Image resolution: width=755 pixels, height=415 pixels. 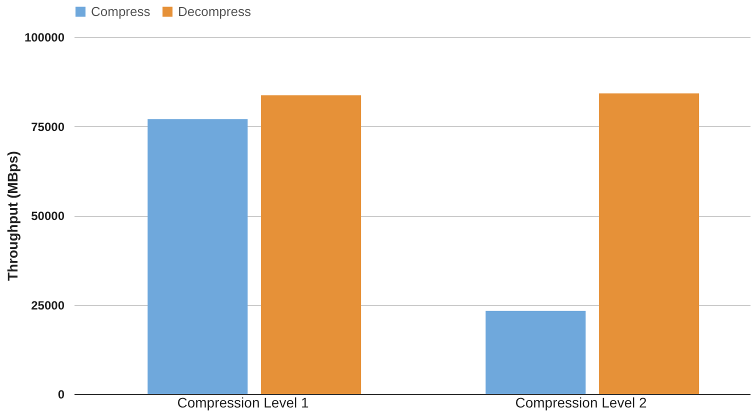 What do you see at coordinates (12, 216) in the screenshot?
I see `y-axis-title: Throughput (MBps)` at bounding box center [12, 216].